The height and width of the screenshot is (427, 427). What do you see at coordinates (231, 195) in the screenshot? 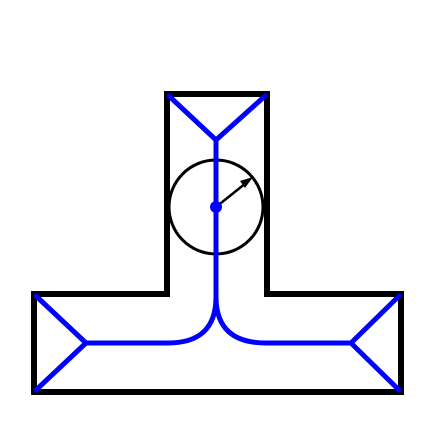
I see `radius-arrow-shaft` at bounding box center [231, 195].